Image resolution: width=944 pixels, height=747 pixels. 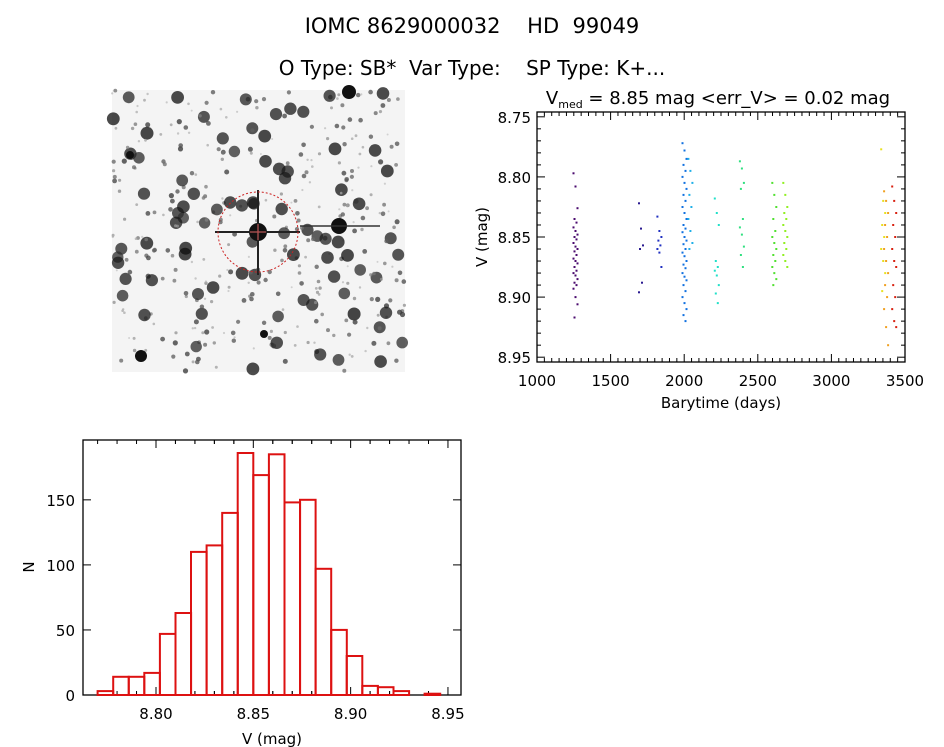 What do you see at coordinates (253, 714) in the screenshot?
I see `x-tick-label: 8.85` at bounding box center [253, 714].